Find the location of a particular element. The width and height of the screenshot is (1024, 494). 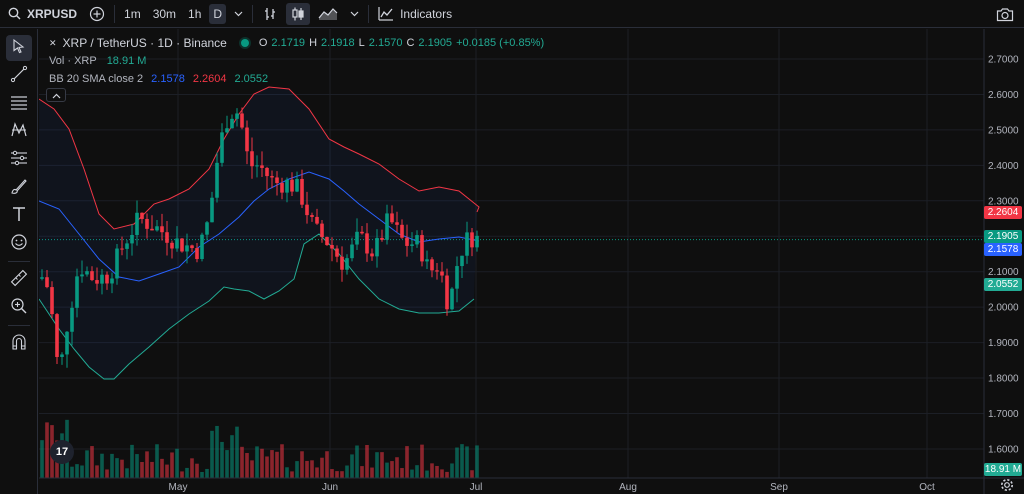

magnet-tool-button is located at coordinates (19, 344).